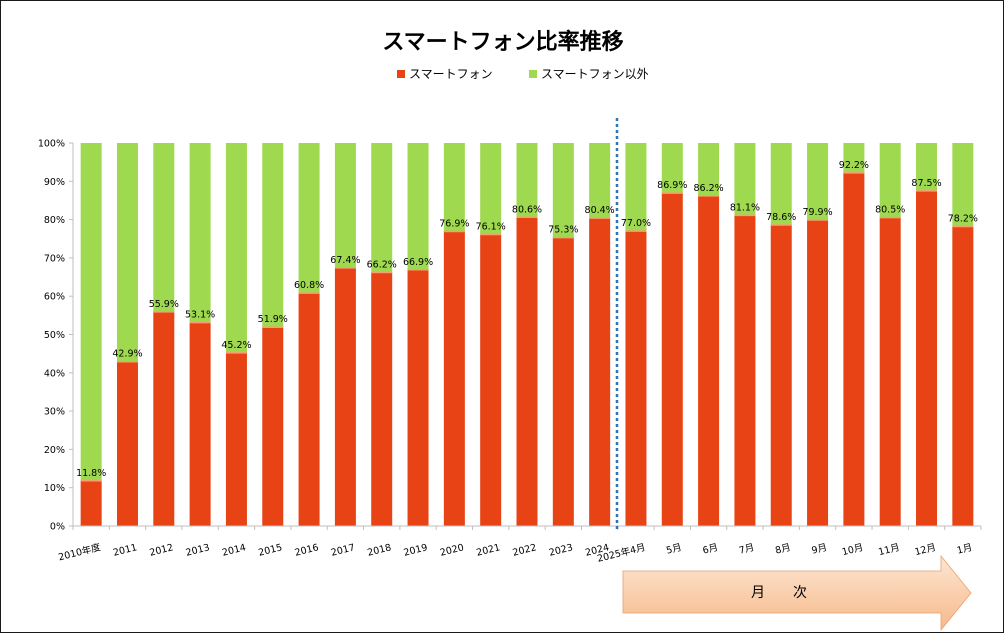  What do you see at coordinates (51, 144) in the screenshot?
I see `y-tick-label: 100%` at bounding box center [51, 144].